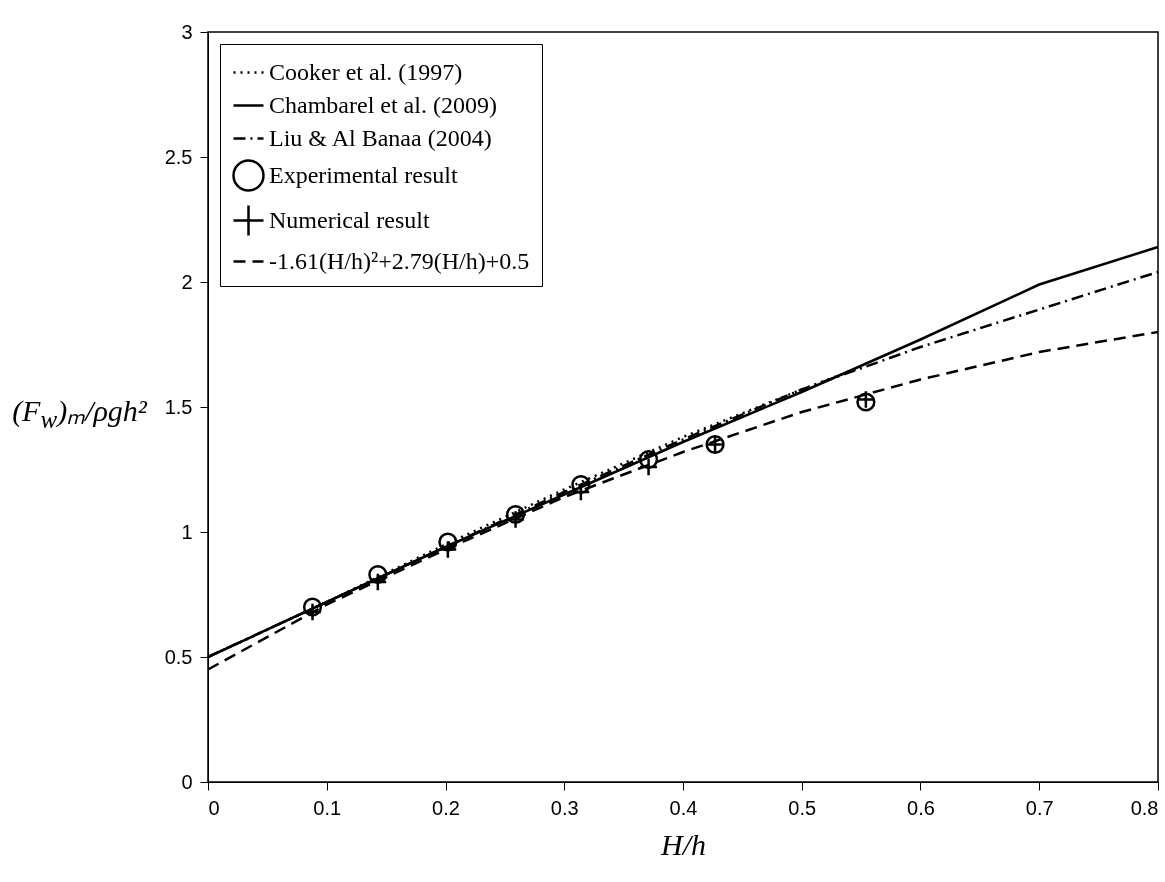 The width and height of the screenshot is (1165, 882). Describe the element at coordinates (564, 807) in the screenshot. I see `x-tick-label: 0.3` at that location.